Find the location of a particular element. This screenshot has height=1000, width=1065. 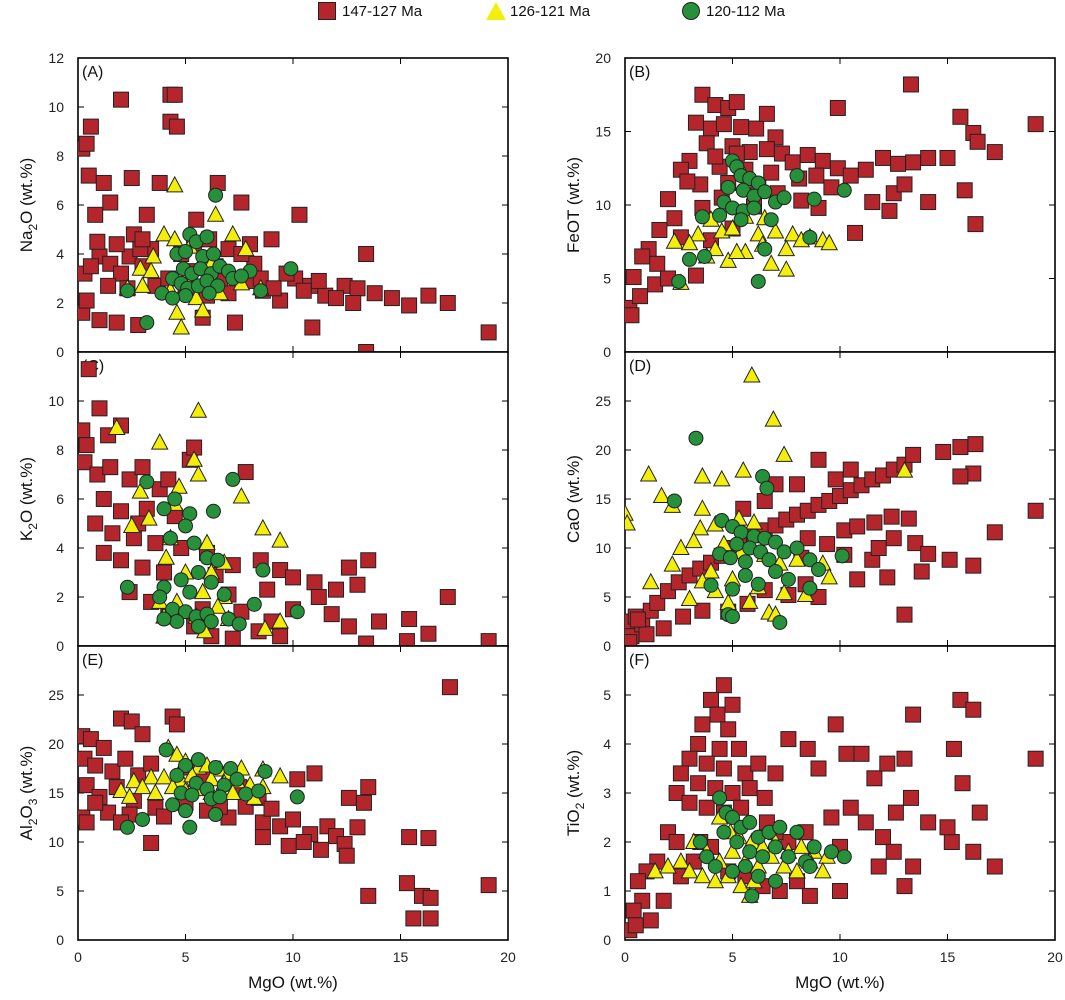

points-group is located at coordinates (287, 803).